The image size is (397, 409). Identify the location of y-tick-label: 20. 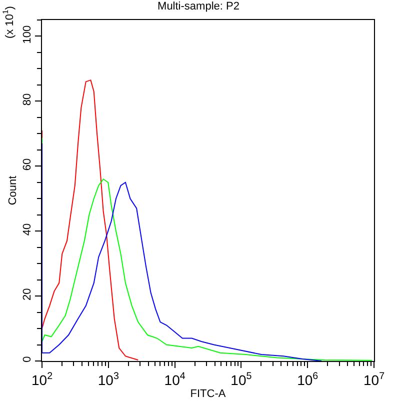
(28, 294).